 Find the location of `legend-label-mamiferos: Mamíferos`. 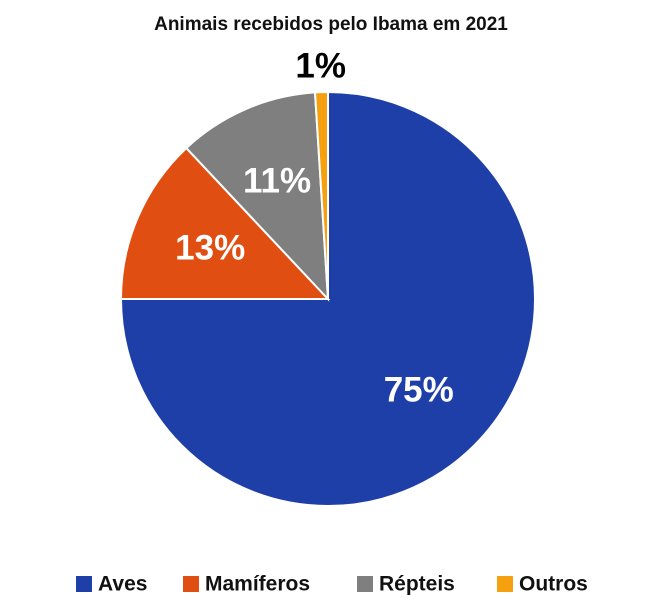

legend-label-mamiferos: Mamíferos is located at coordinates (257, 584).